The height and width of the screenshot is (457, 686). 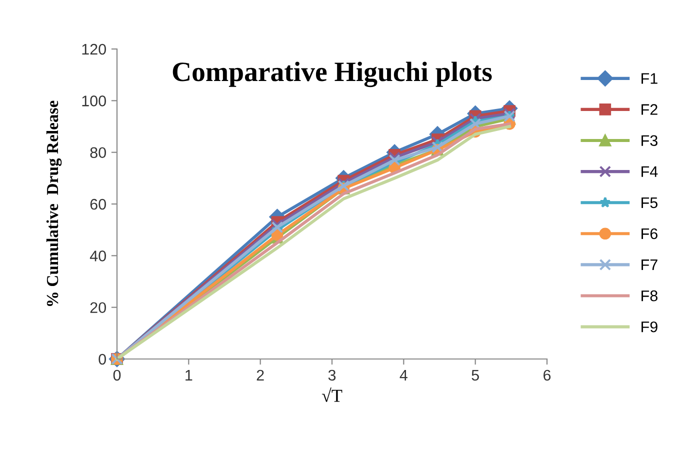 What do you see at coordinates (332, 394) in the screenshot?
I see `x-axis-title: √T` at bounding box center [332, 394].